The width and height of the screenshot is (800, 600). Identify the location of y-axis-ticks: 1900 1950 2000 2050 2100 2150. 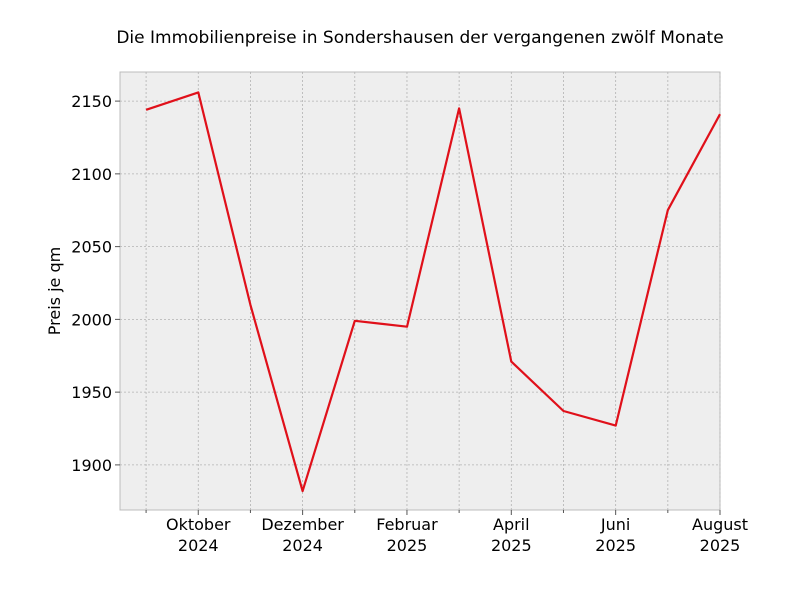
(95, 283).